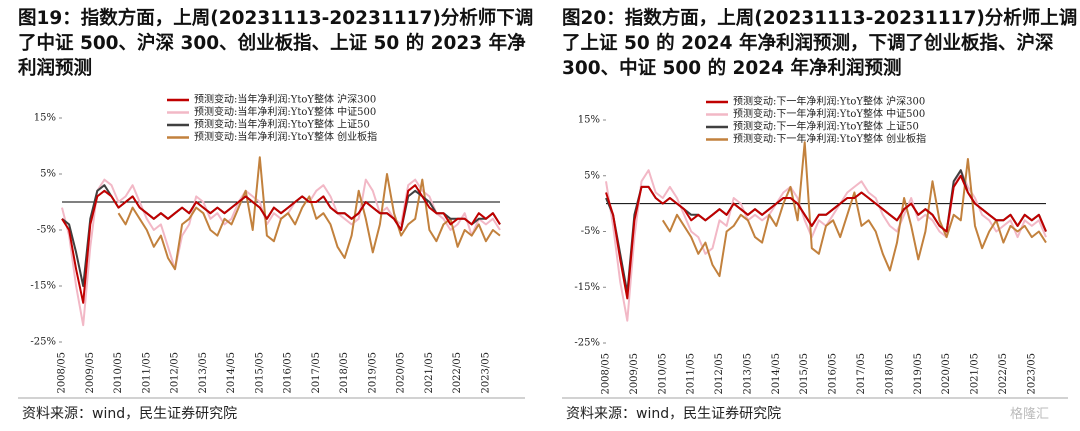  What do you see at coordinates (285, 136) in the screenshot?
I see `legend-label: 预测变动:当年净利润:YtoY整体 创业板指` at bounding box center [285, 136].